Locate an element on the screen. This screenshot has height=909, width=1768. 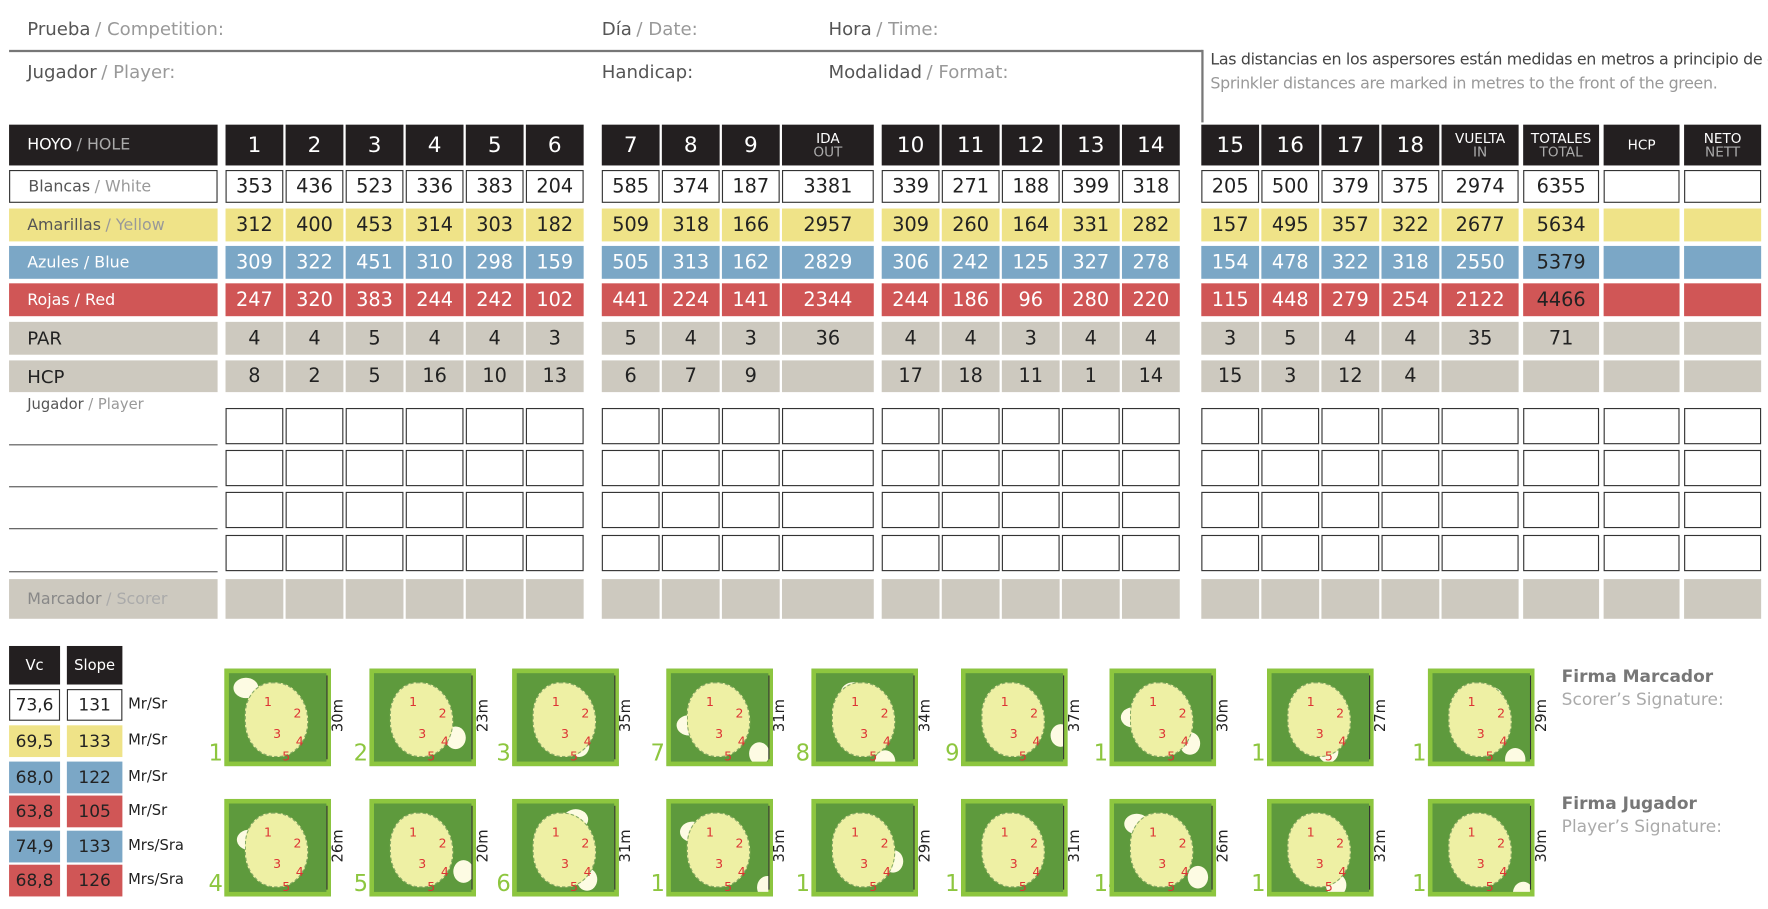
hole-header: 15 is located at coordinates (1230, 145).